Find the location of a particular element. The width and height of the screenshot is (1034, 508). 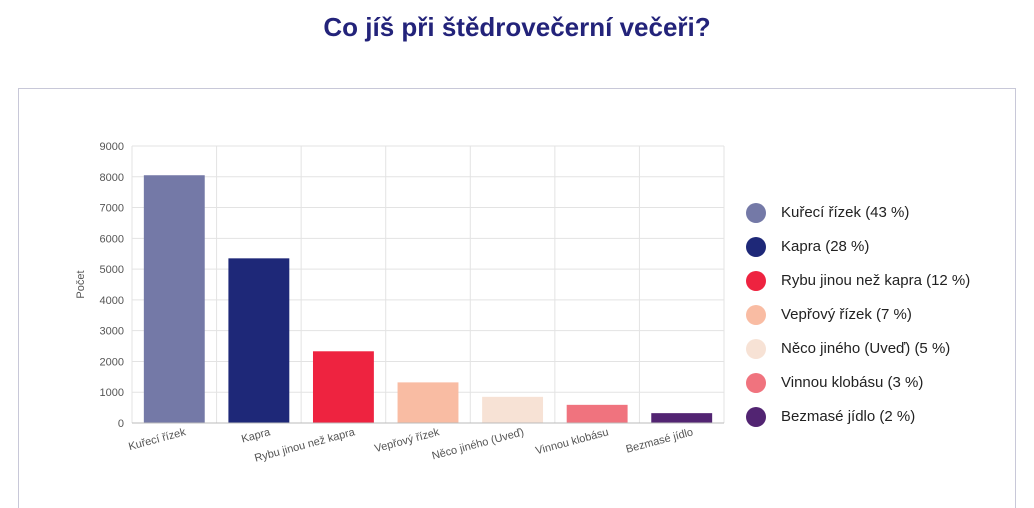

legend-item: Bezmasé jídlo (2 %) is located at coordinates (871, 417).